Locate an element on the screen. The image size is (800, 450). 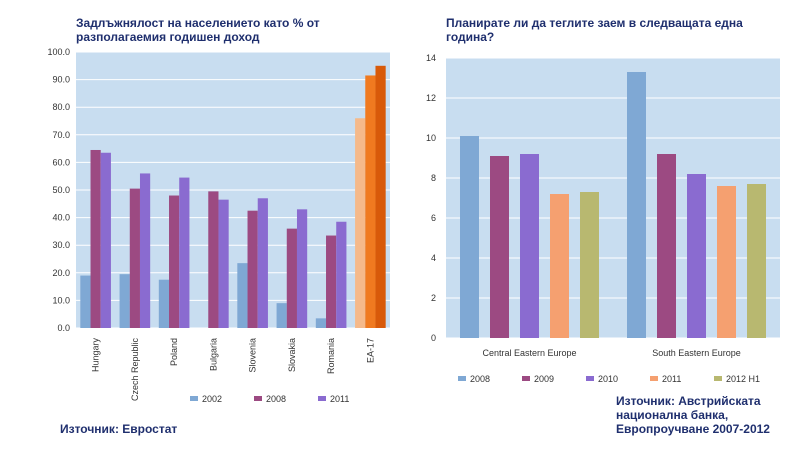
left-legend-swatch-2008 is located at coordinates (258, 398).